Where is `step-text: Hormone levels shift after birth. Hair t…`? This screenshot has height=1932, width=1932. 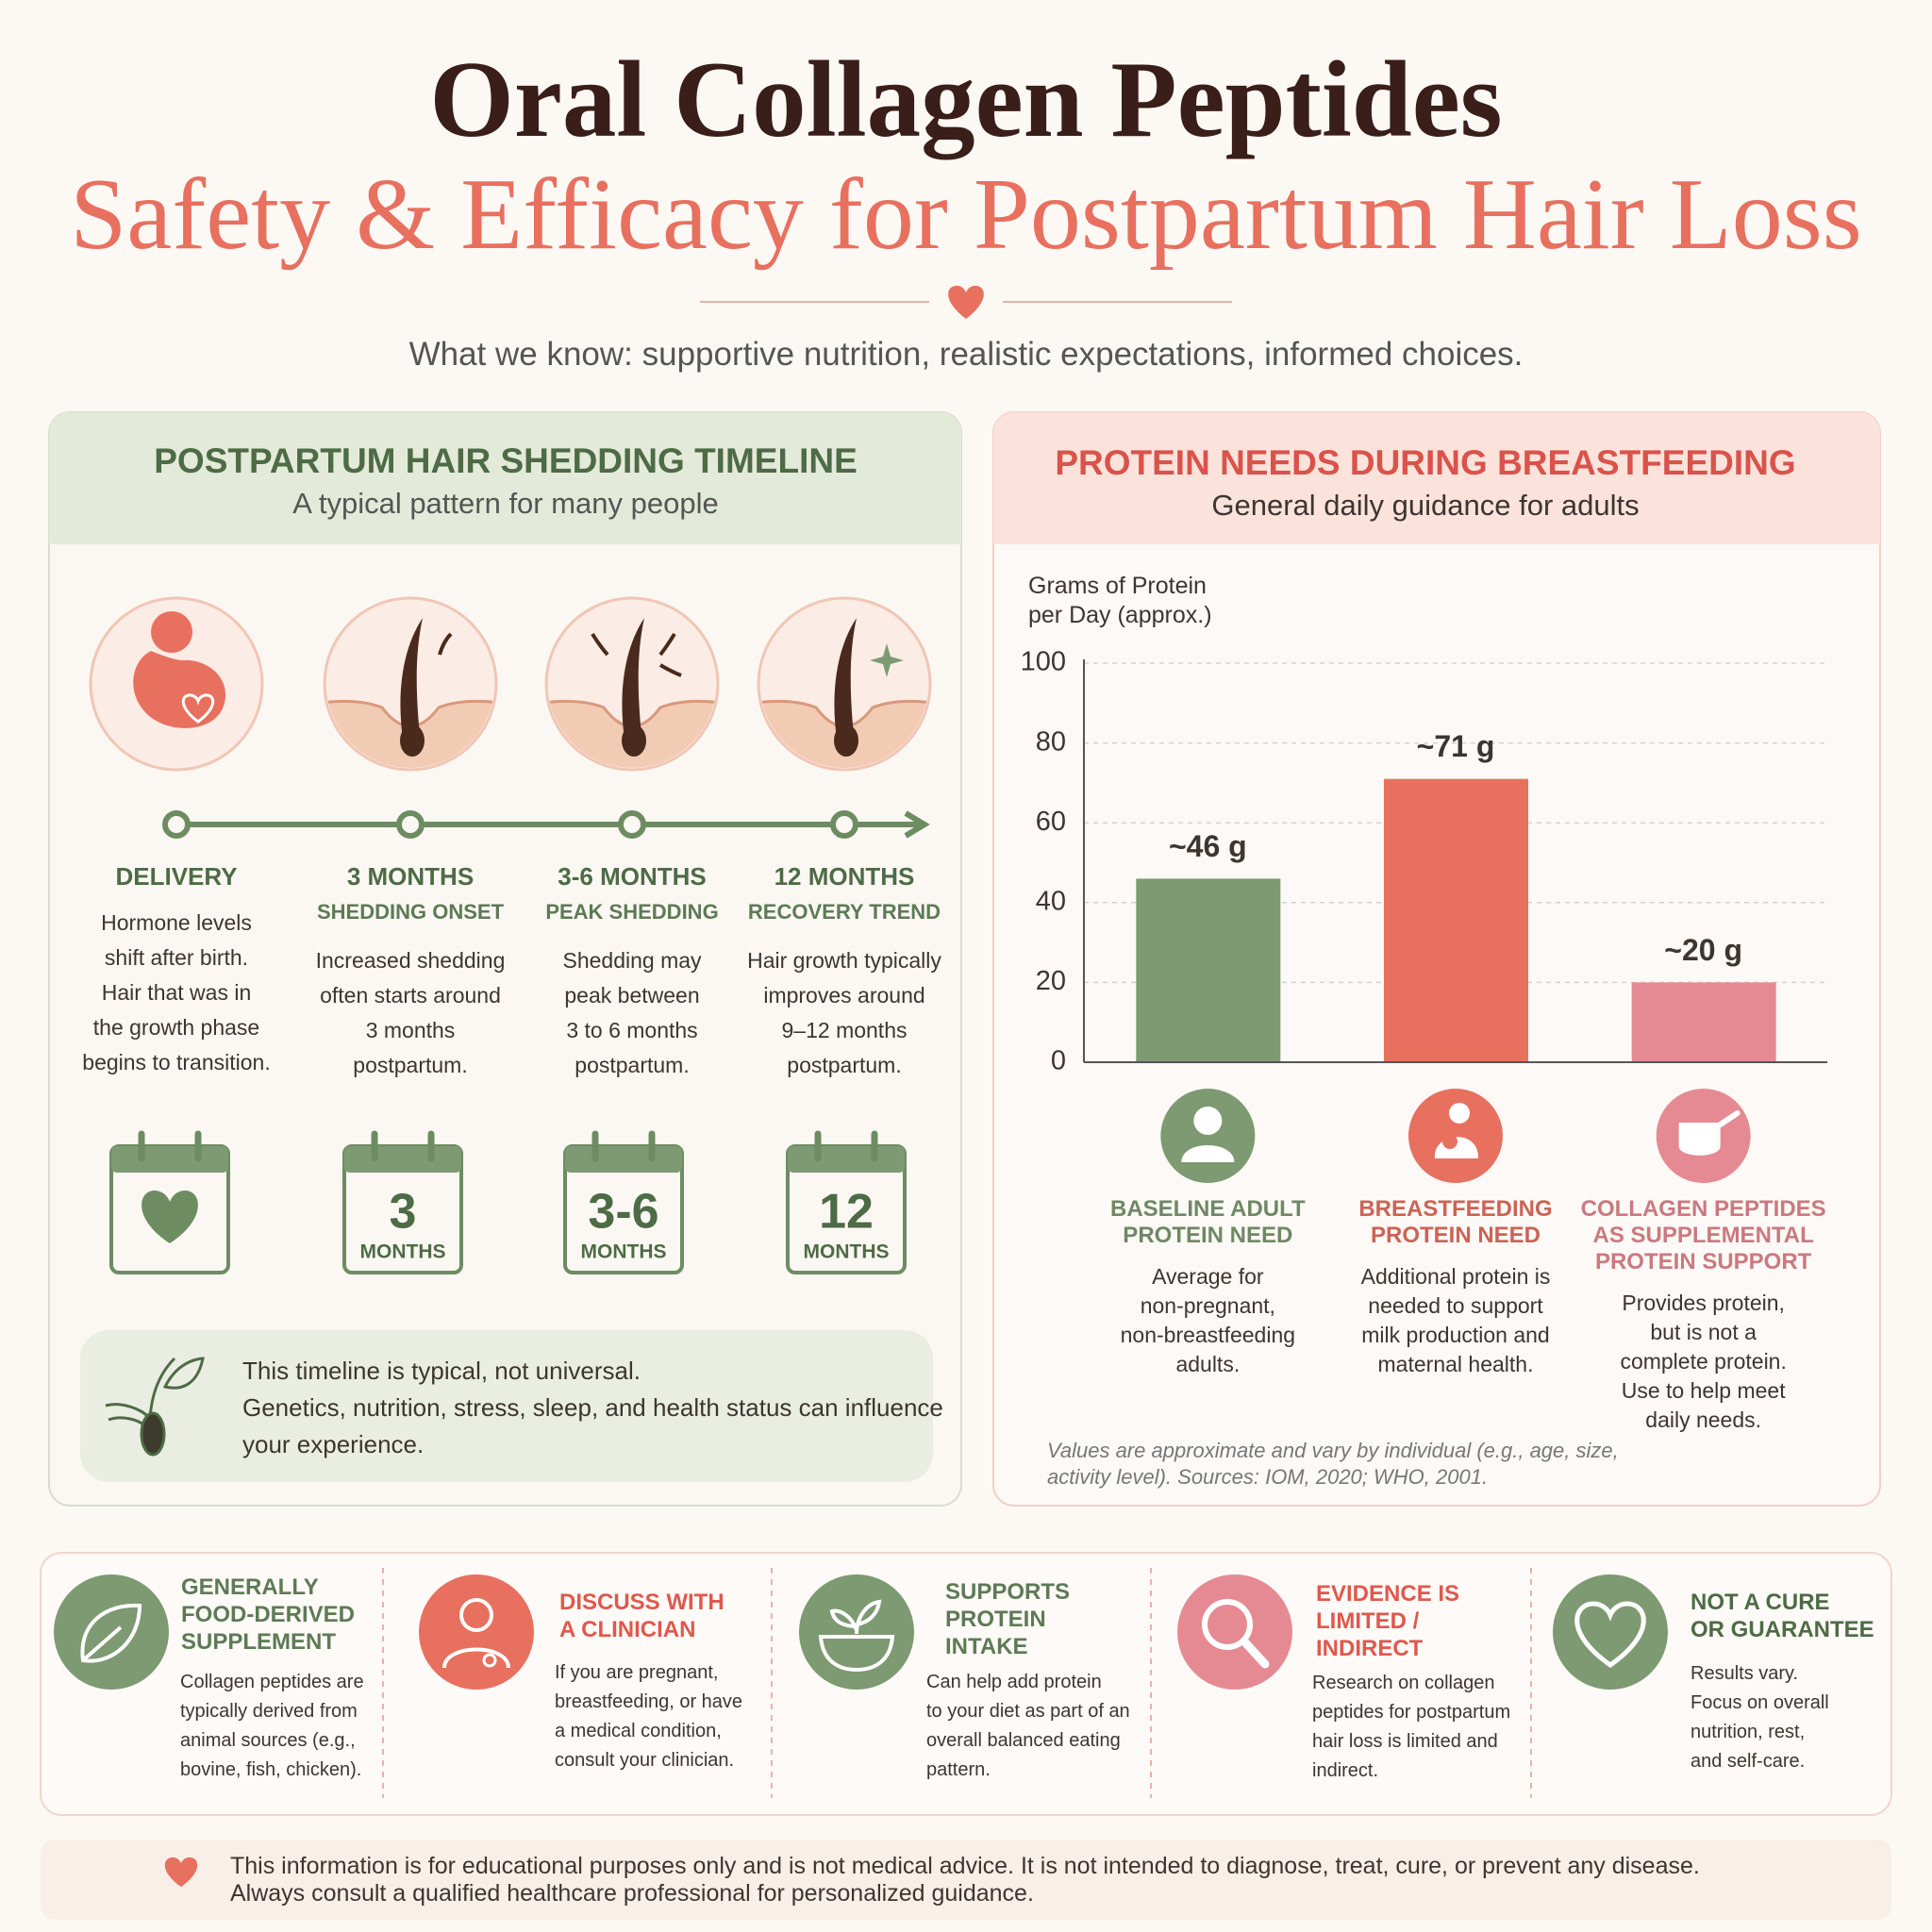 step-text: Hormone levels shift after birth. Hair t… is located at coordinates (176, 992).